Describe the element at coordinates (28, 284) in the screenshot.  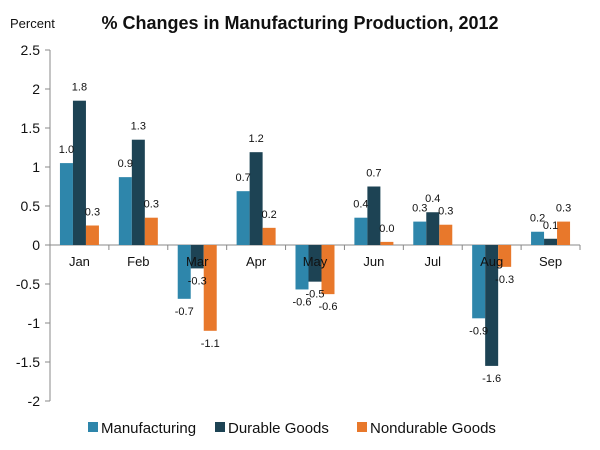
I see `y-tick-label: -0.5` at that location.